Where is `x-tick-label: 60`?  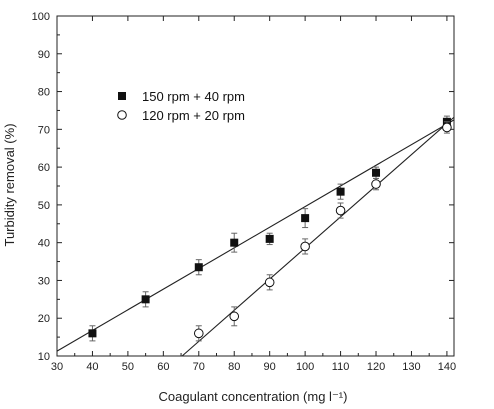 x-tick-label: 60 is located at coordinates (163, 367).